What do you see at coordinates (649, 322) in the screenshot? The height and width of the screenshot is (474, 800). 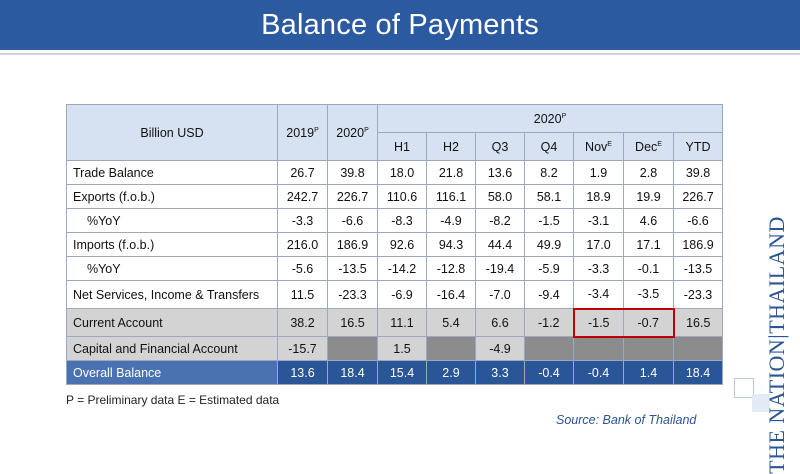 I see `highlighted-cell: -0.7` at bounding box center [649, 322].